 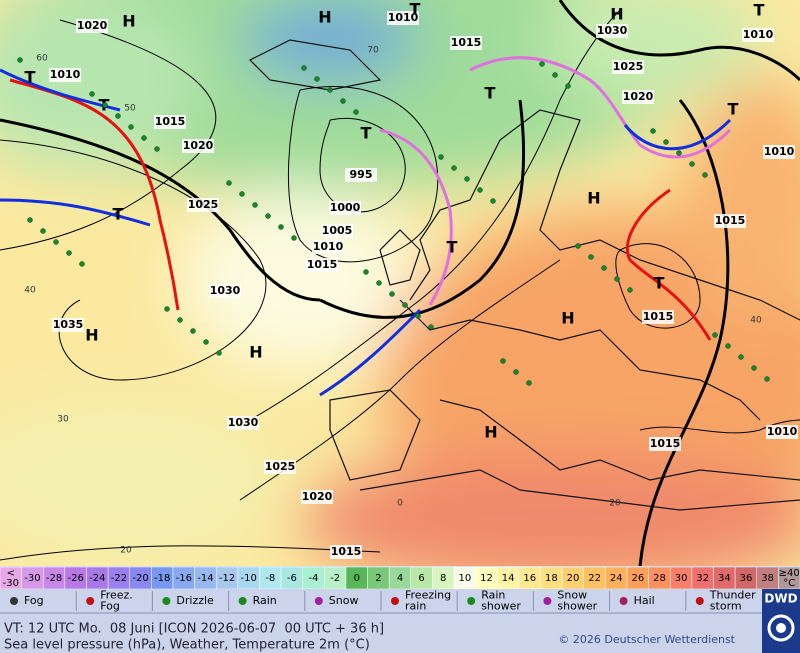 I want to click on isobar-label: 1035, so click(x=68, y=324).